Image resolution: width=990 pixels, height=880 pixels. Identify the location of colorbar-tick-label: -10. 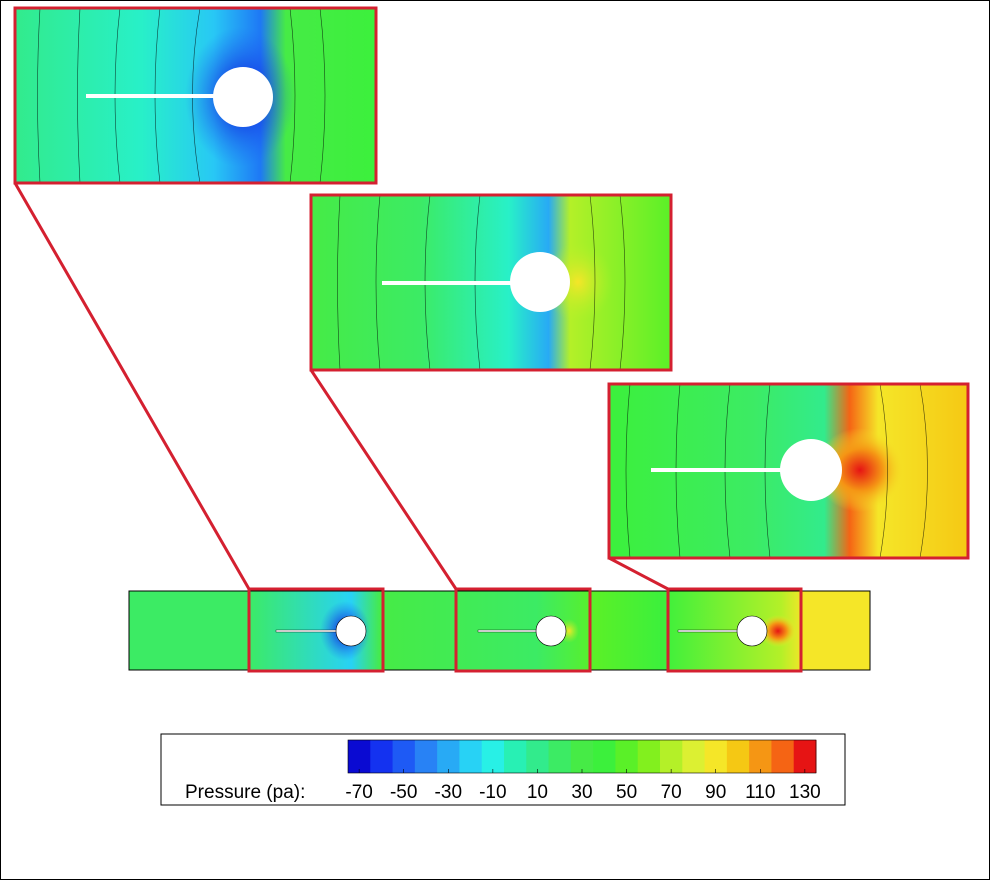
(492, 792).